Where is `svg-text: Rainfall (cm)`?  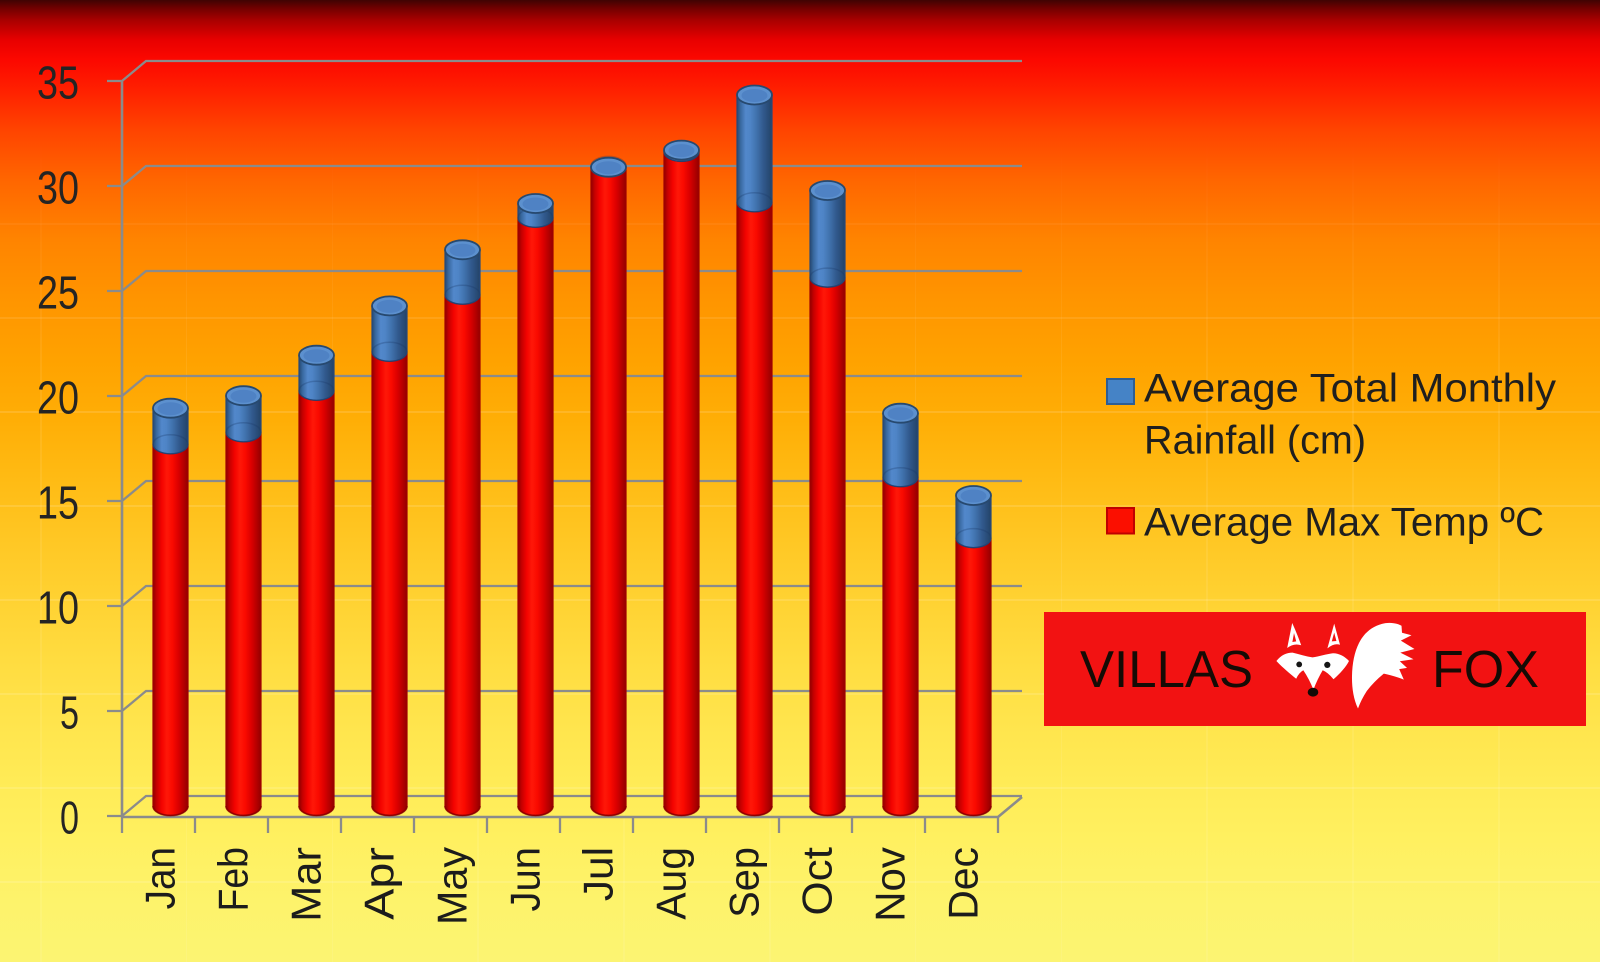 svg-text: Rainfall (cm) is located at coordinates (1255, 441).